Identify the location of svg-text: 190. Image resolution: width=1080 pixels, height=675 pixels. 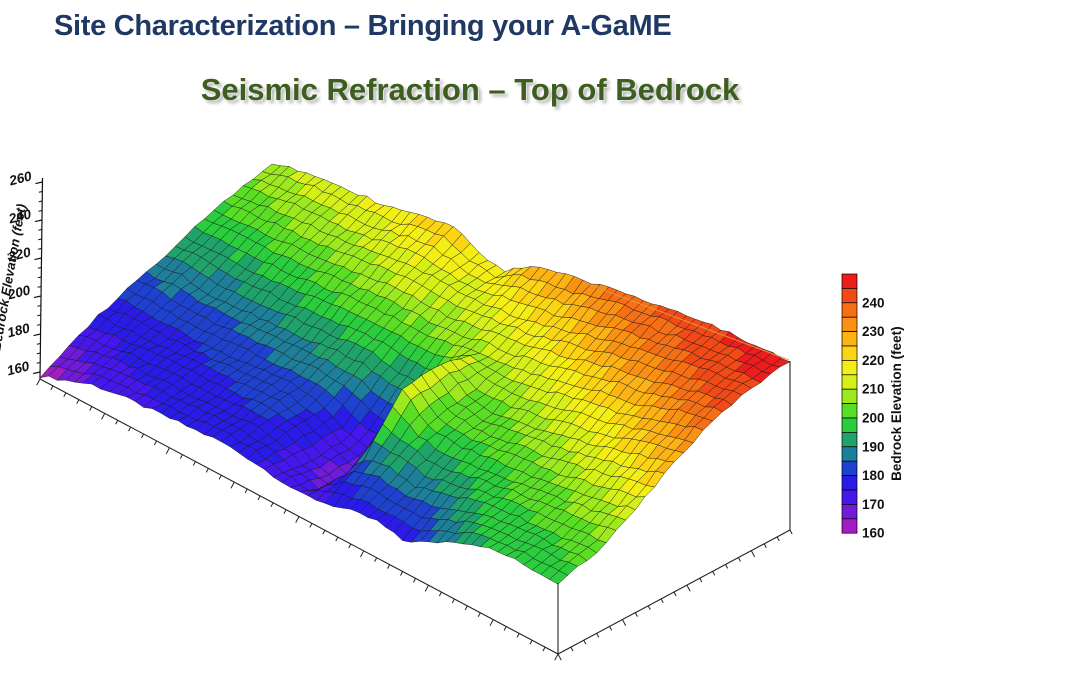
(873, 446).